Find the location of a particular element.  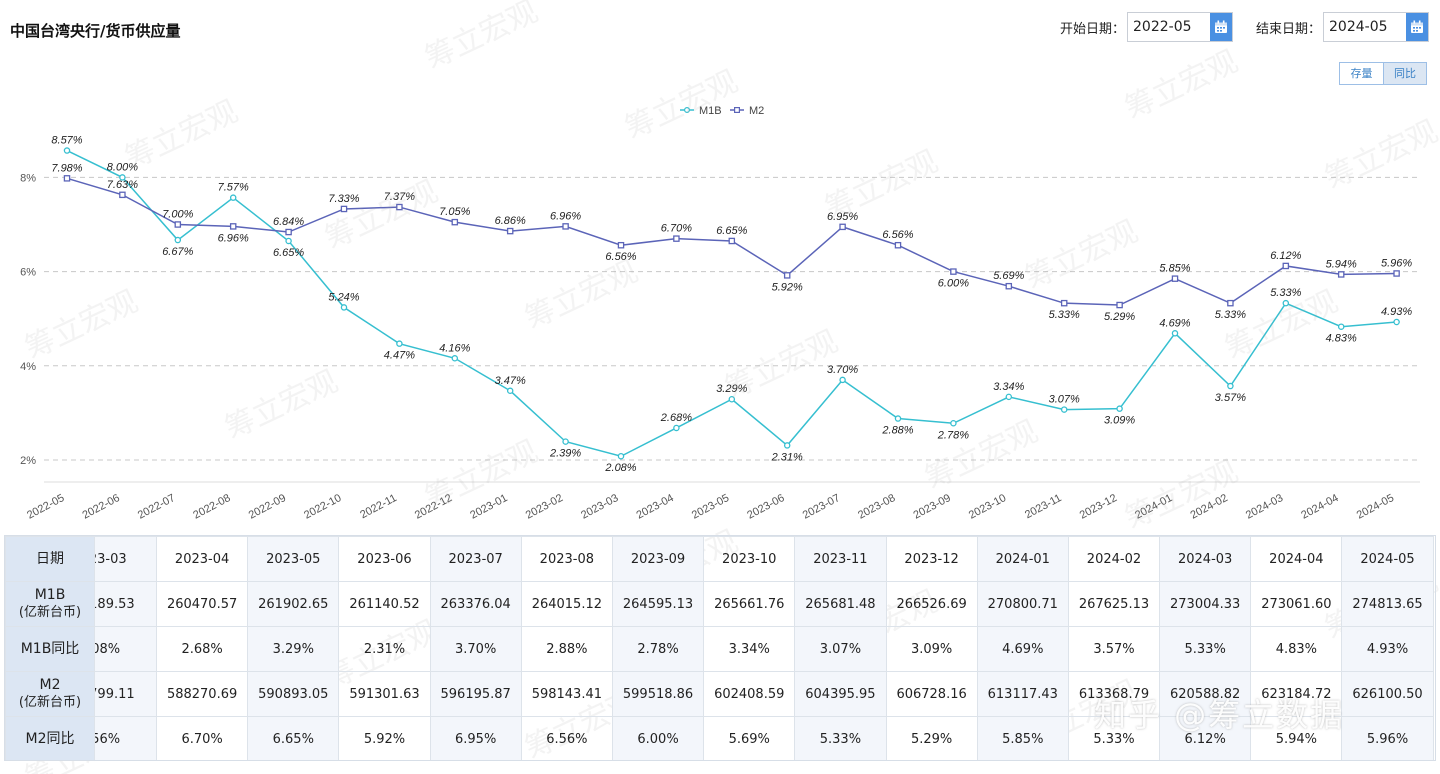

table-cell: 2.31% is located at coordinates (384, 649).